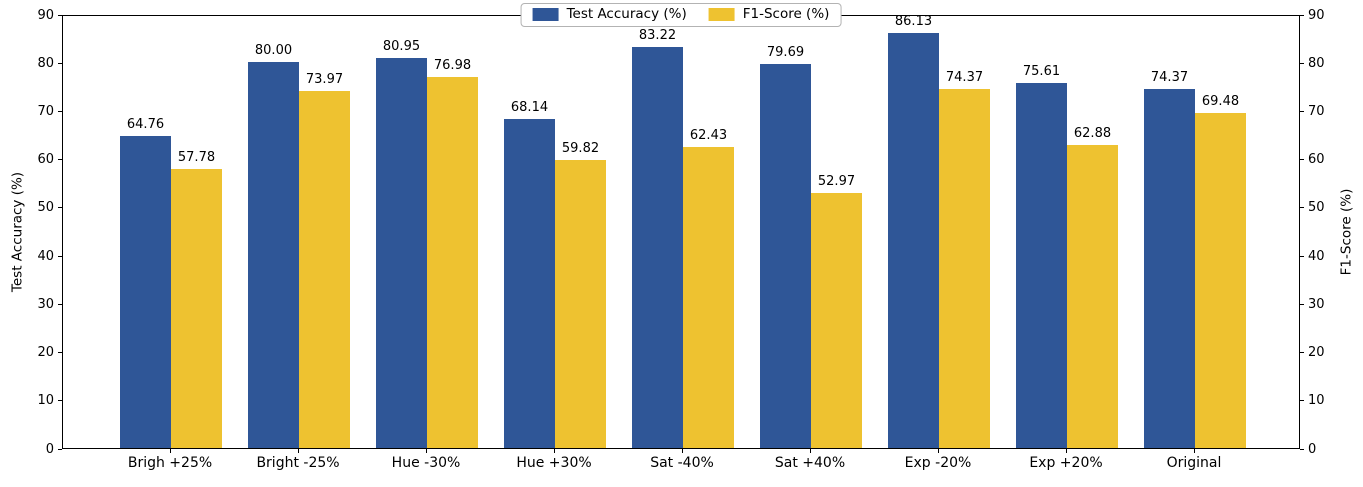 The height and width of the screenshot is (487, 1363). Describe the element at coordinates (1316, 401) in the screenshot. I see `y-tick-label-right: 10` at that location.